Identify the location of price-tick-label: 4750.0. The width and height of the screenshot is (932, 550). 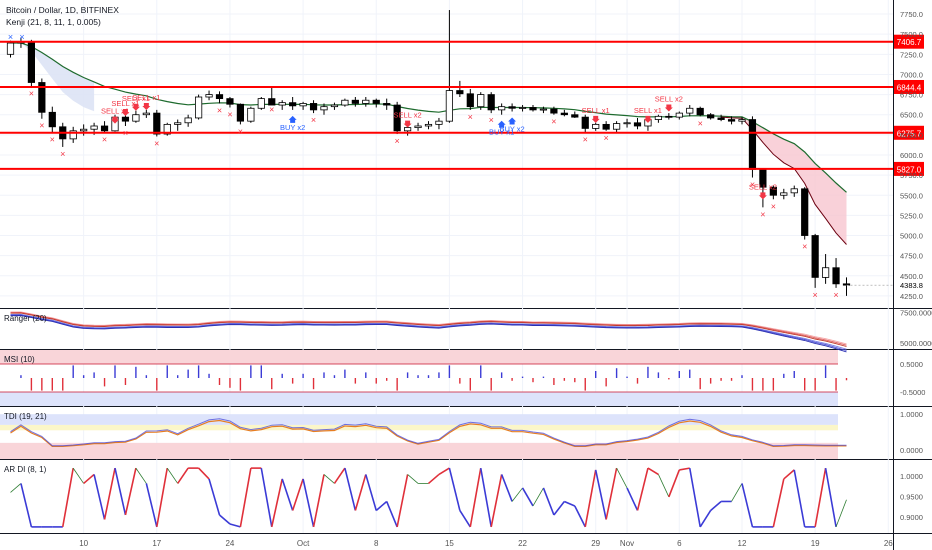
(911, 256).